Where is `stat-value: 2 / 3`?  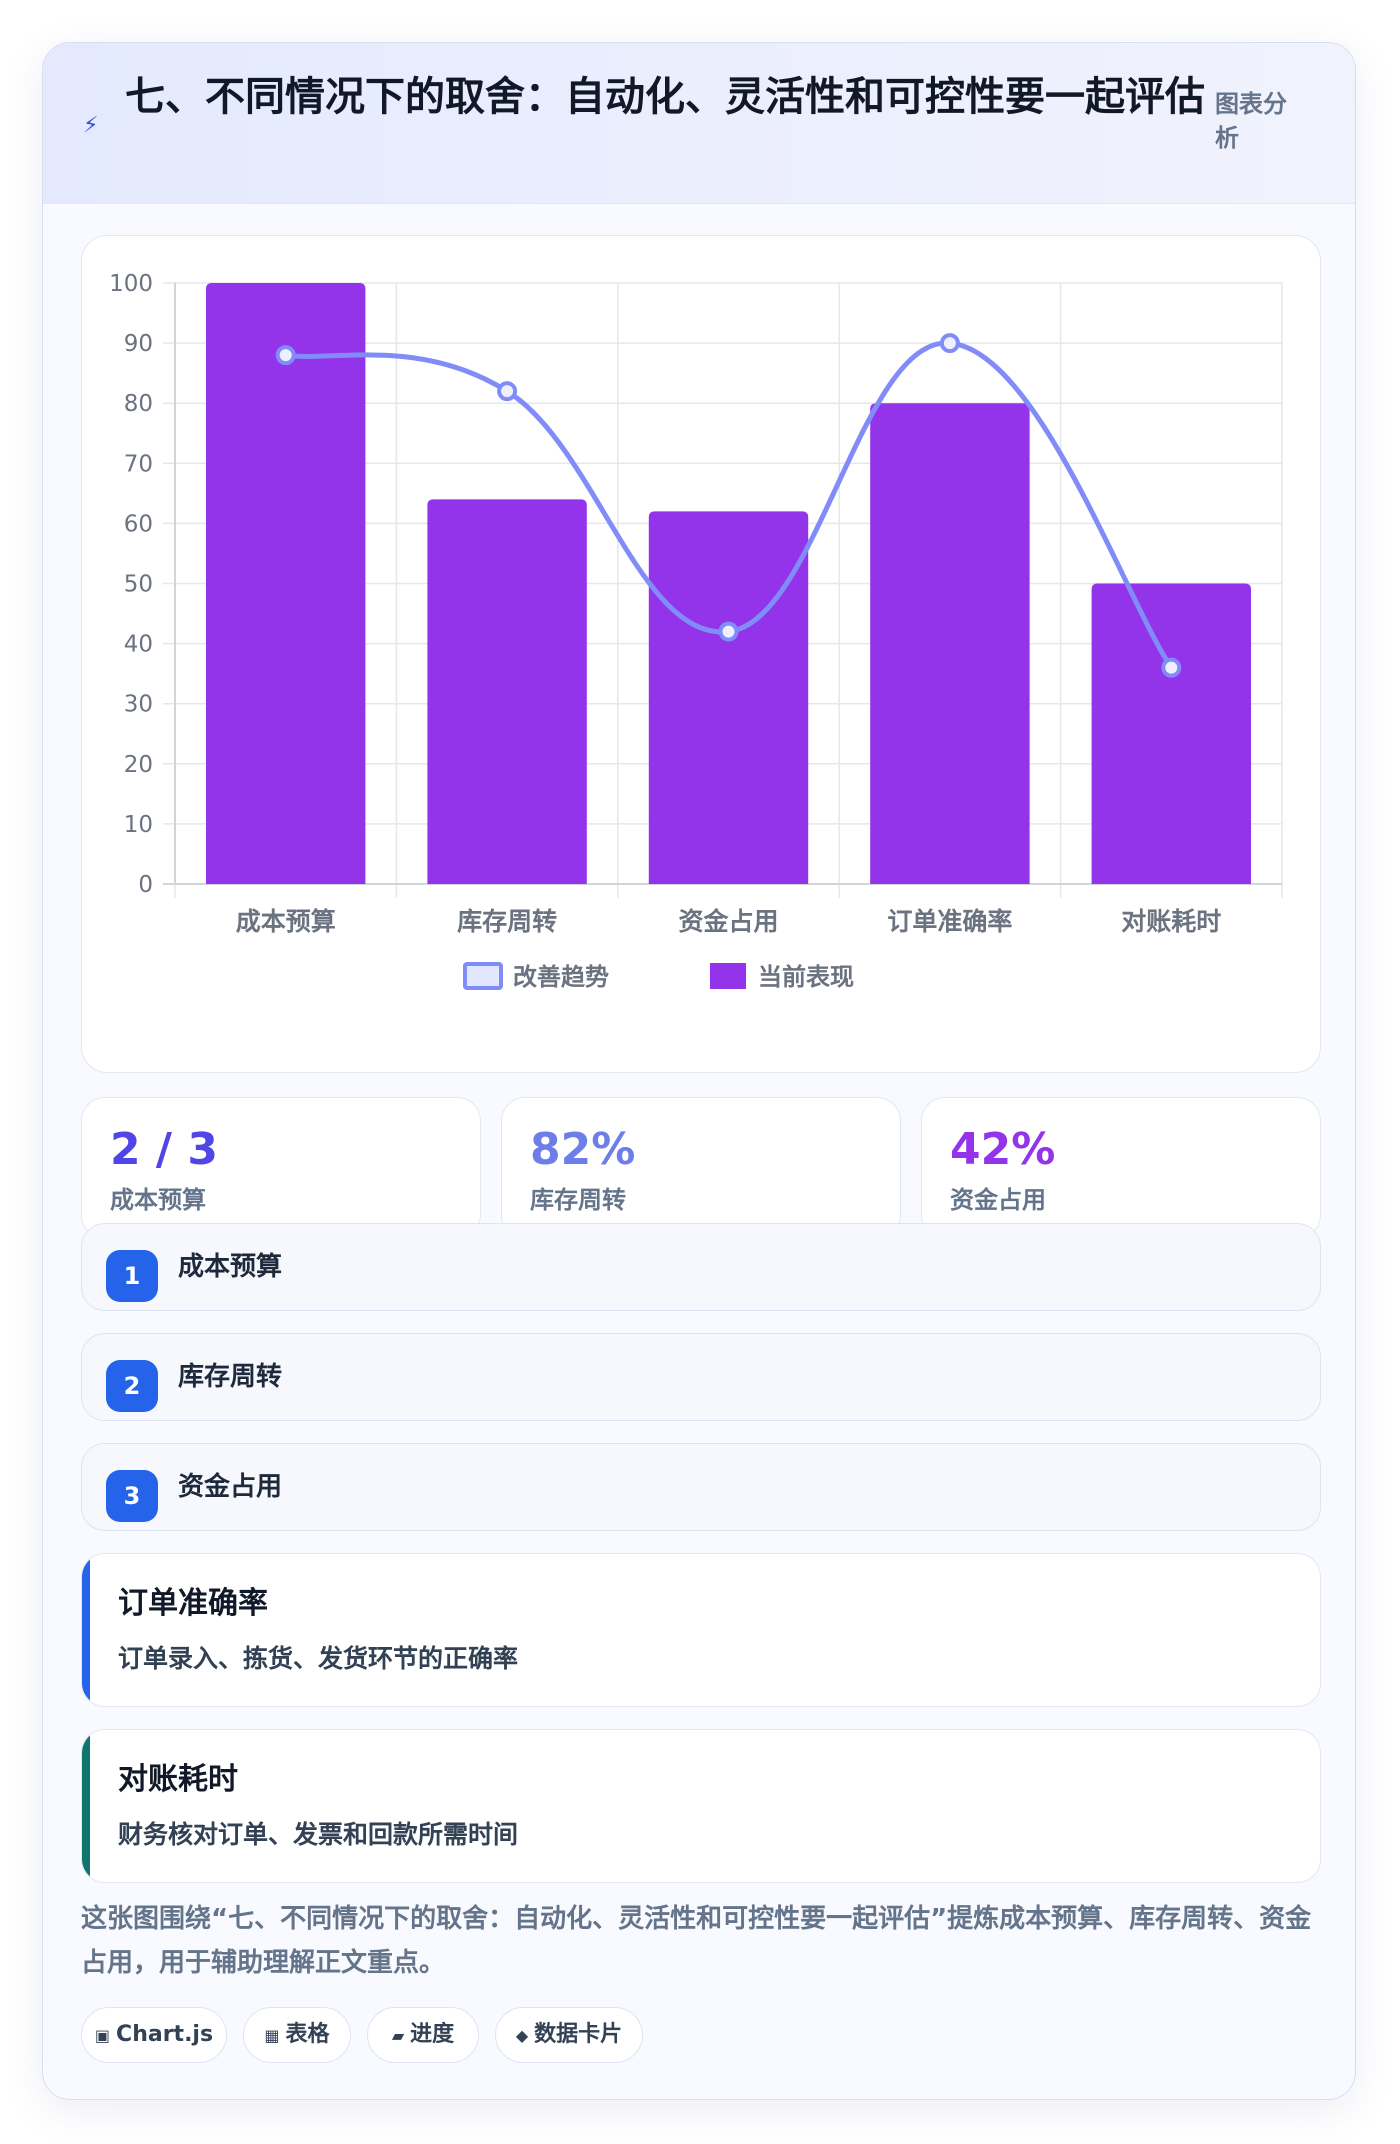 stat-value: 2 / 3 is located at coordinates (164, 1149).